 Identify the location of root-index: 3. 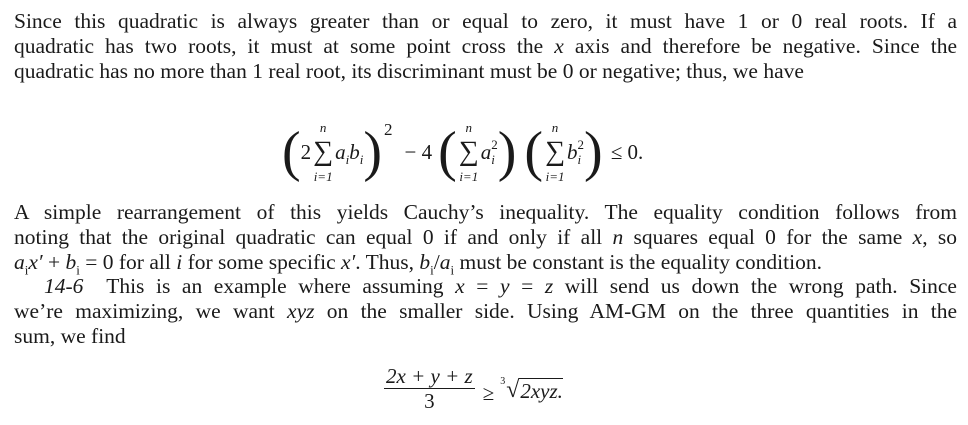
(503, 381).